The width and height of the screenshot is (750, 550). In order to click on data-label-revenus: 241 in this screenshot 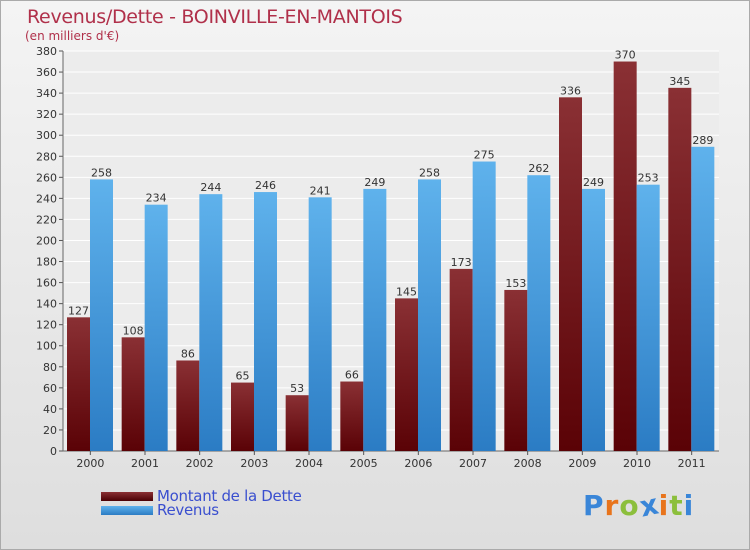, I will do `click(320, 190)`.